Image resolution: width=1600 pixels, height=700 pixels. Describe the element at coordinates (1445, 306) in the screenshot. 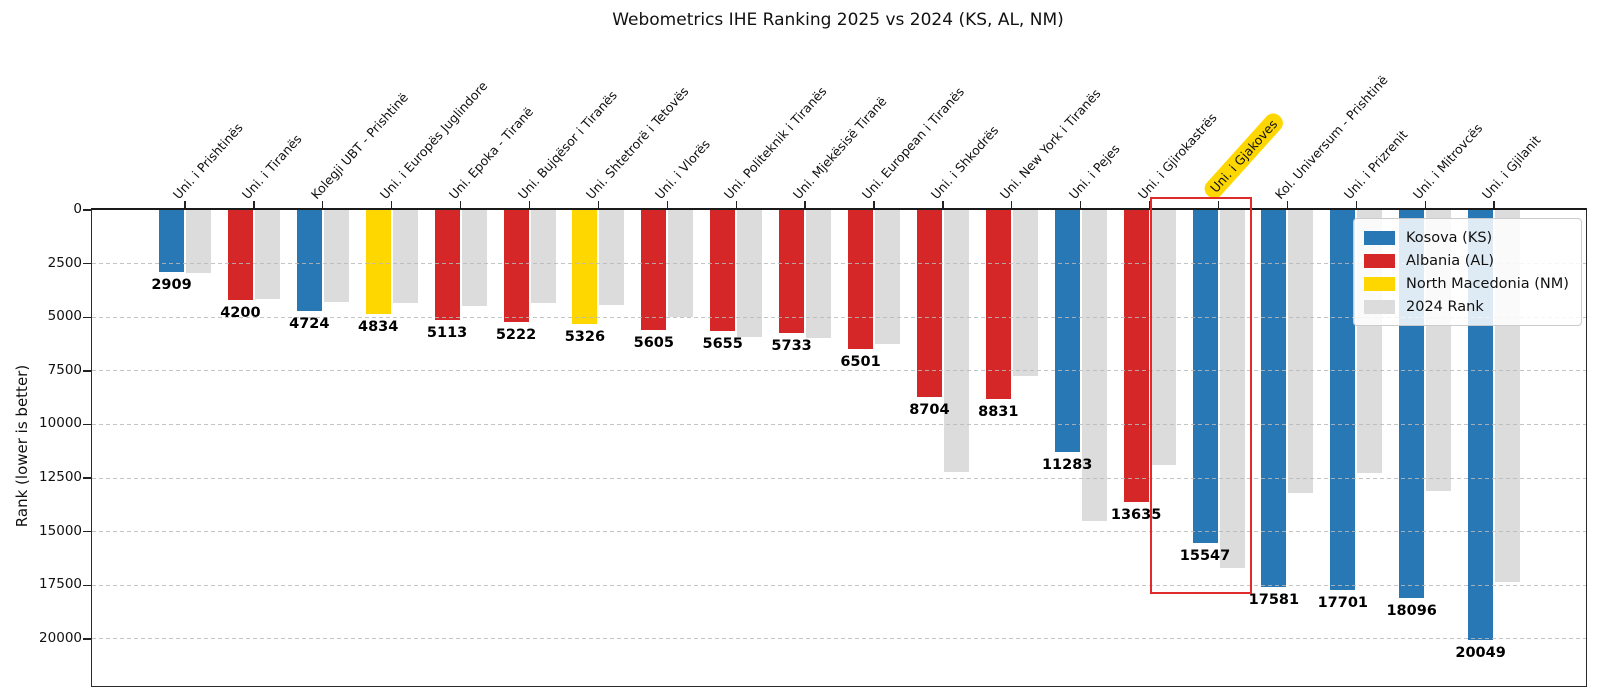

I see `legend-label: 2024 Rank` at that location.